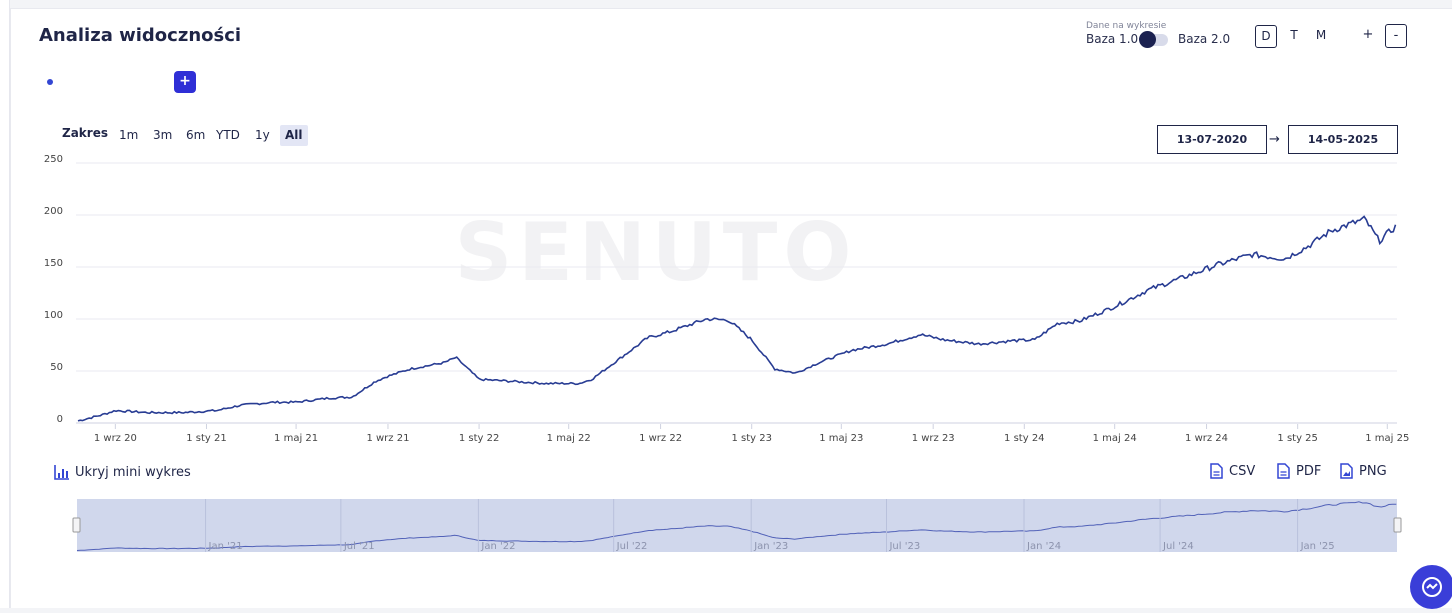  I want to click on navigator-selection, so click(737, 525).